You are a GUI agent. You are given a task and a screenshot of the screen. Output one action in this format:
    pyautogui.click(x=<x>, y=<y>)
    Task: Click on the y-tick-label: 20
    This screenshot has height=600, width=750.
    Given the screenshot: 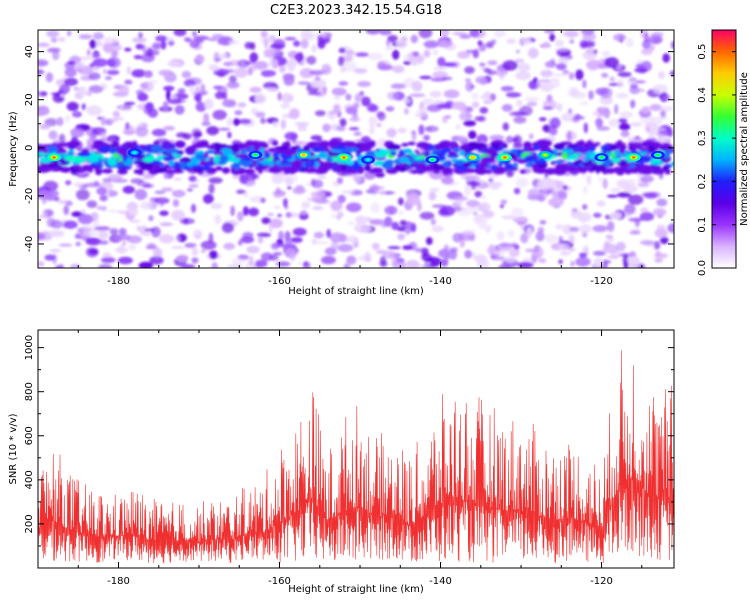 What is the action you would take?
    pyautogui.click(x=29, y=99)
    